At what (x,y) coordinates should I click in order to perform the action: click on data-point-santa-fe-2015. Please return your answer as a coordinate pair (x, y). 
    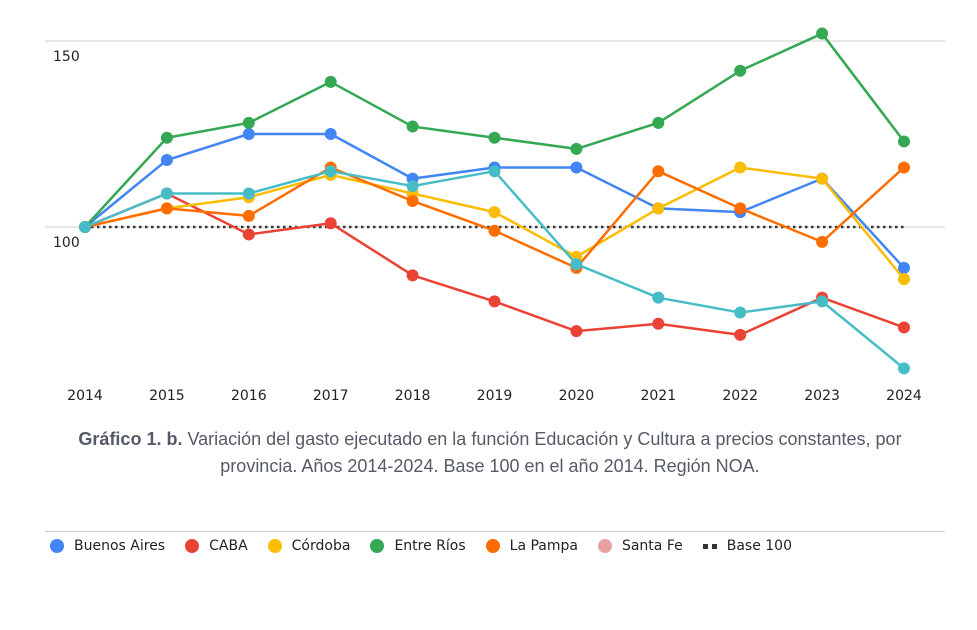
    Looking at the image, I should click on (166, 193).